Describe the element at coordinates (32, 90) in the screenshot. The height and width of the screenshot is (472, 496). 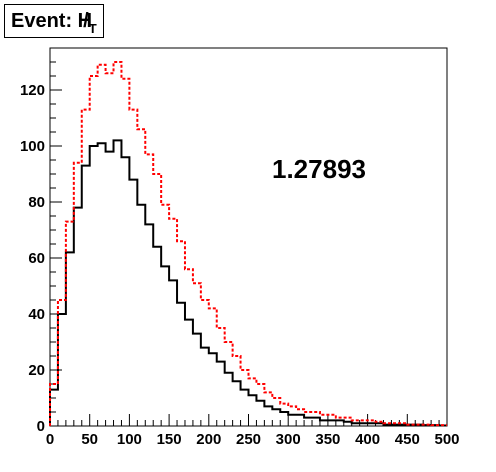
I see `y-tick-label: 120` at that location.